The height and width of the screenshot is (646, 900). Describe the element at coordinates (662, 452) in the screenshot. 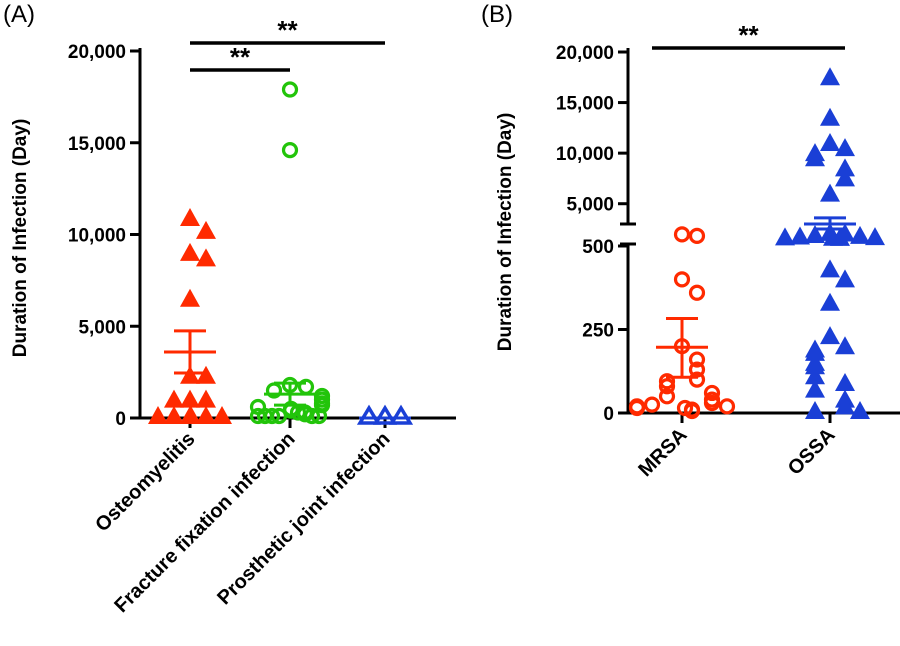

I see `x-tick-label-mrsa: MRSA` at that location.